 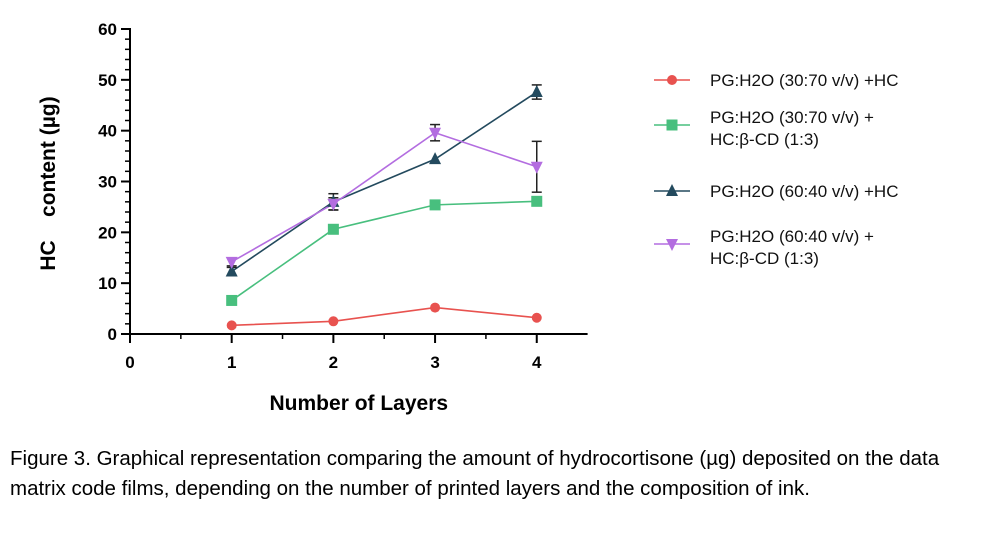 I want to click on y-tick-label: 10, so click(x=107, y=283).